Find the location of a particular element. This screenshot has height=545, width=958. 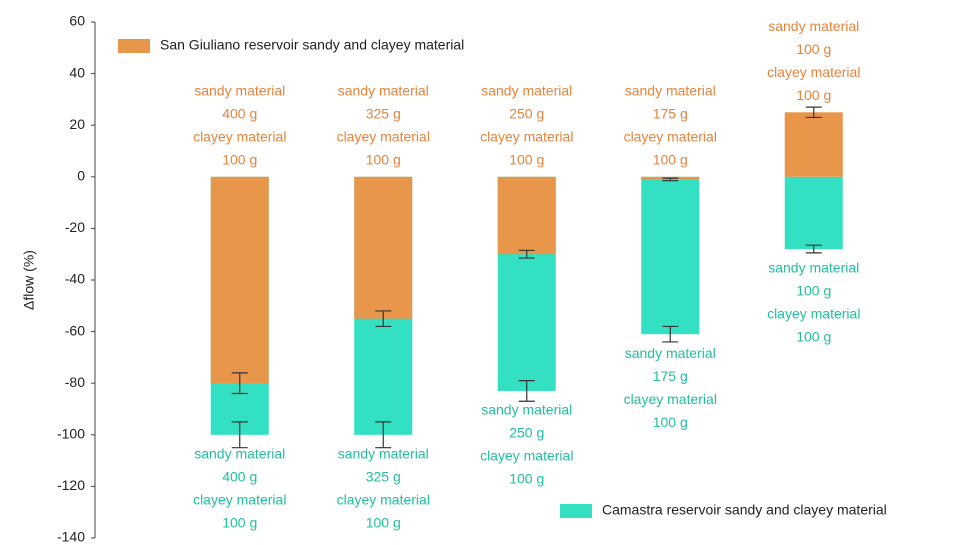

y-tick-label: 60 is located at coordinates (77, 21).